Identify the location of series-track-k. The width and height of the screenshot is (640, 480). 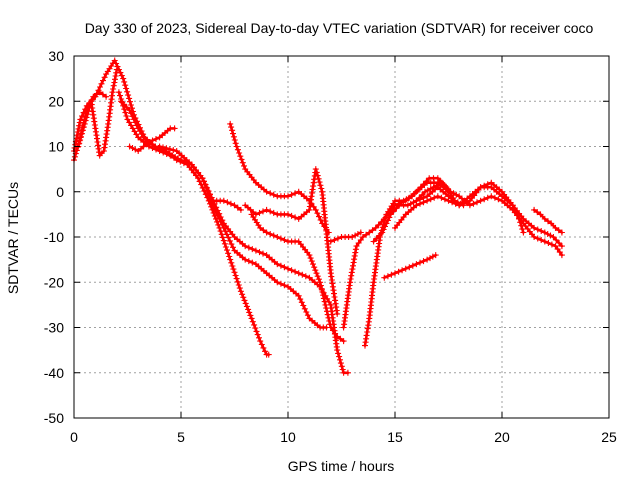
(345, 237).